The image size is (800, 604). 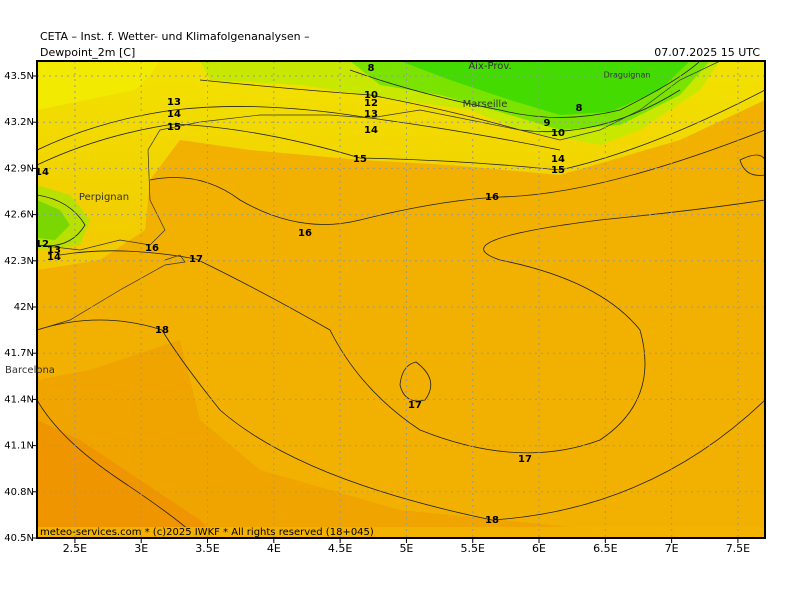 What do you see at coordinates (489, 66) in the screenshot?
I see `place-label: Aix-Prov.` at bounding box center [489, 66].